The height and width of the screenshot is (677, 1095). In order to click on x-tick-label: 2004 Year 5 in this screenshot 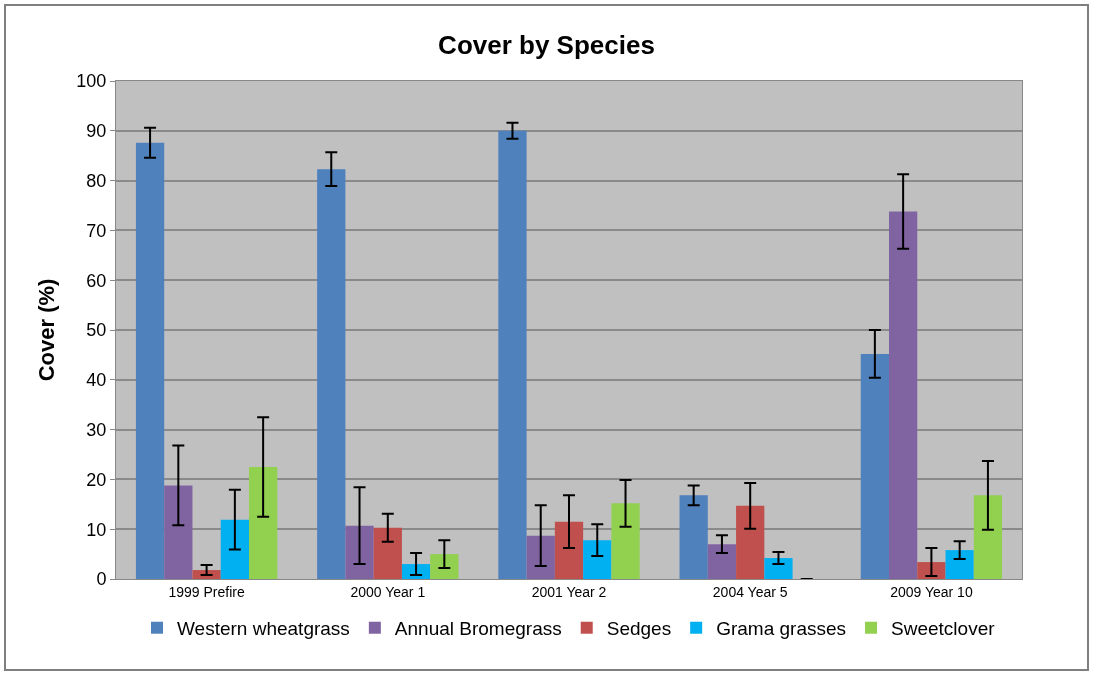, I will do `click(750, 591)`.